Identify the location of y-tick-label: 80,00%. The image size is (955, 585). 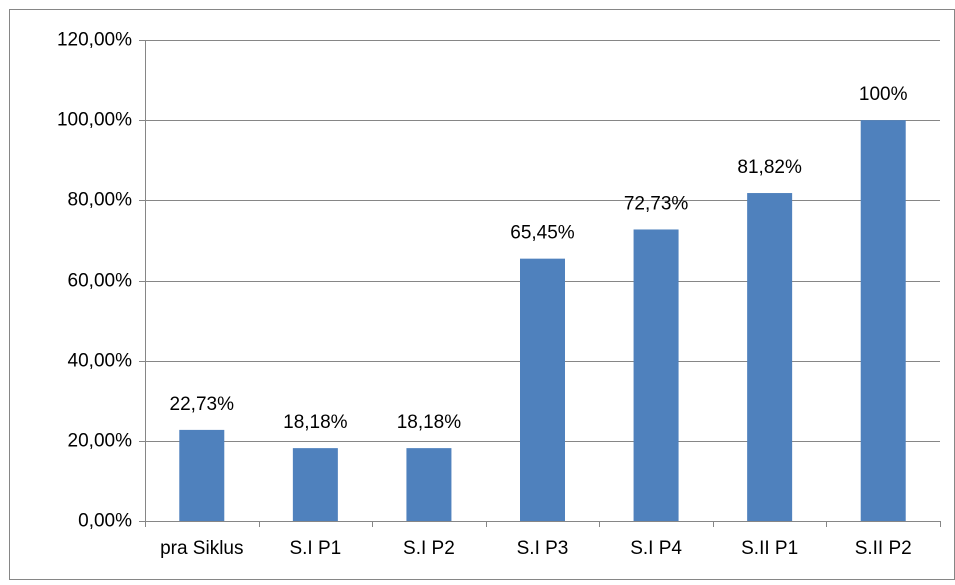
(100, 200).